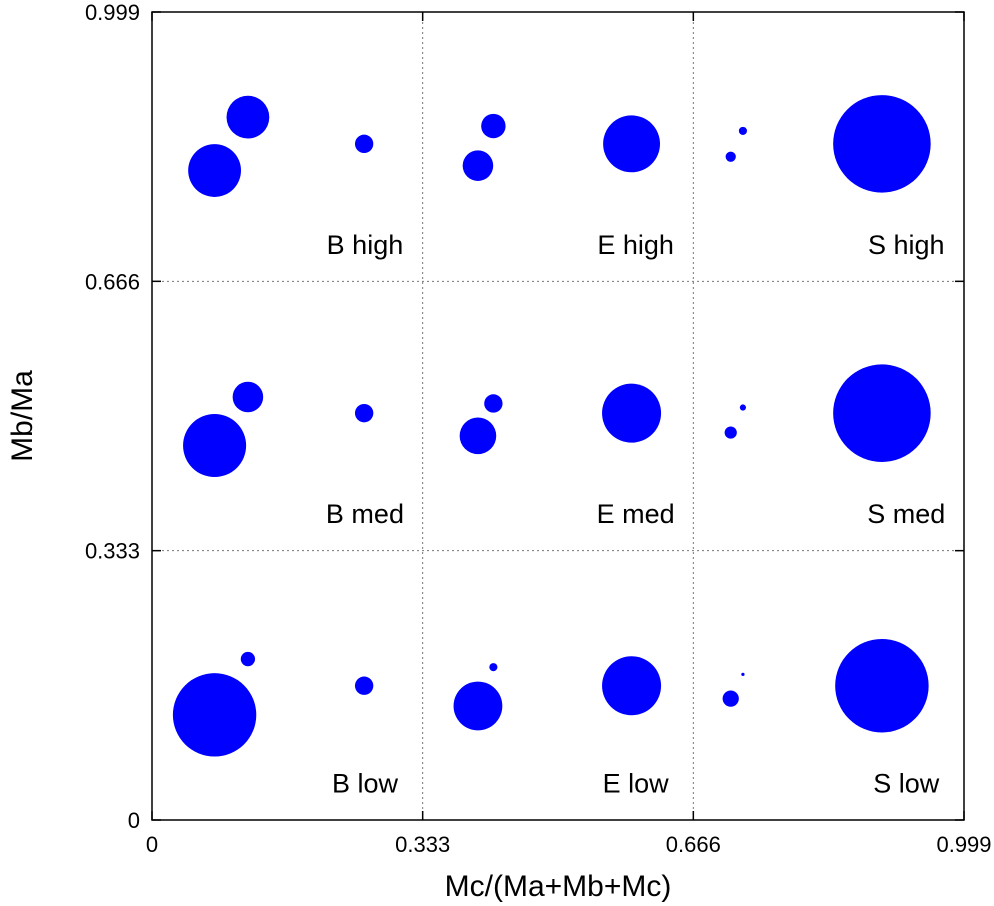 This screenshot has width=994, height=906. I want to click on y-tick-label: 0.333, so click(112, 551).